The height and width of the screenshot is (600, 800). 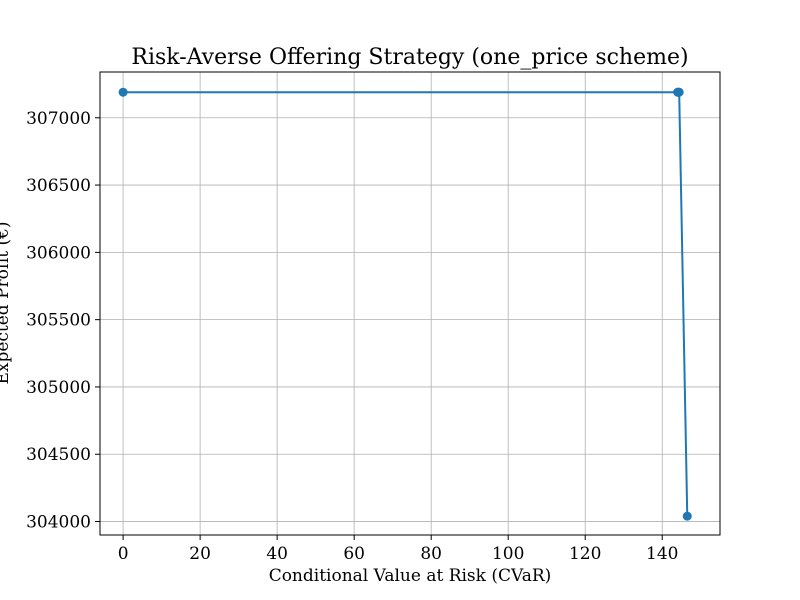 I want to click on x-axis-label: Conditional Value at Risk (CVaR), so click(x=410, y=576).